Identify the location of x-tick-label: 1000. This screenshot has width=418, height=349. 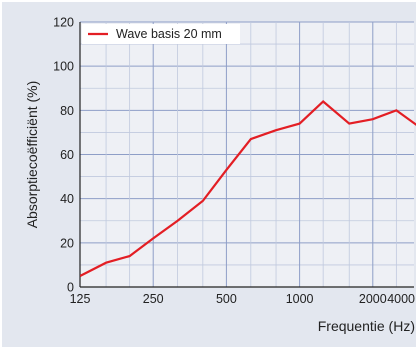
(300, 299).